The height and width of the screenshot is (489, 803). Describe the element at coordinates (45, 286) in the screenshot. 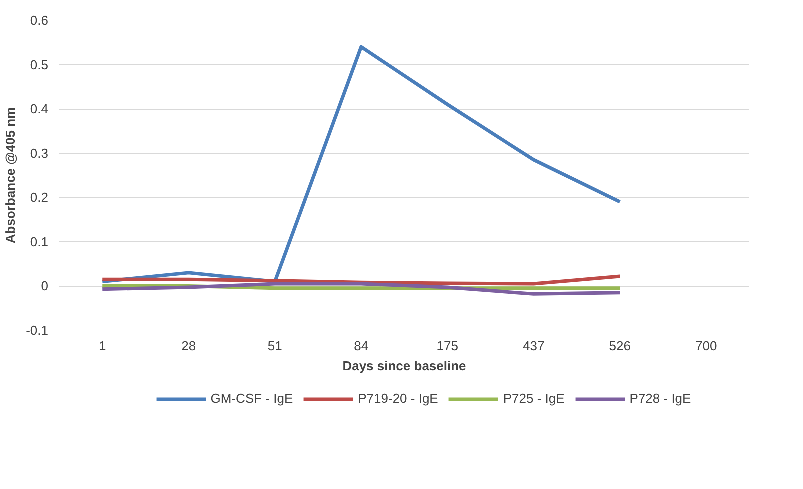

I see `y-tick-label: 0` at that location.